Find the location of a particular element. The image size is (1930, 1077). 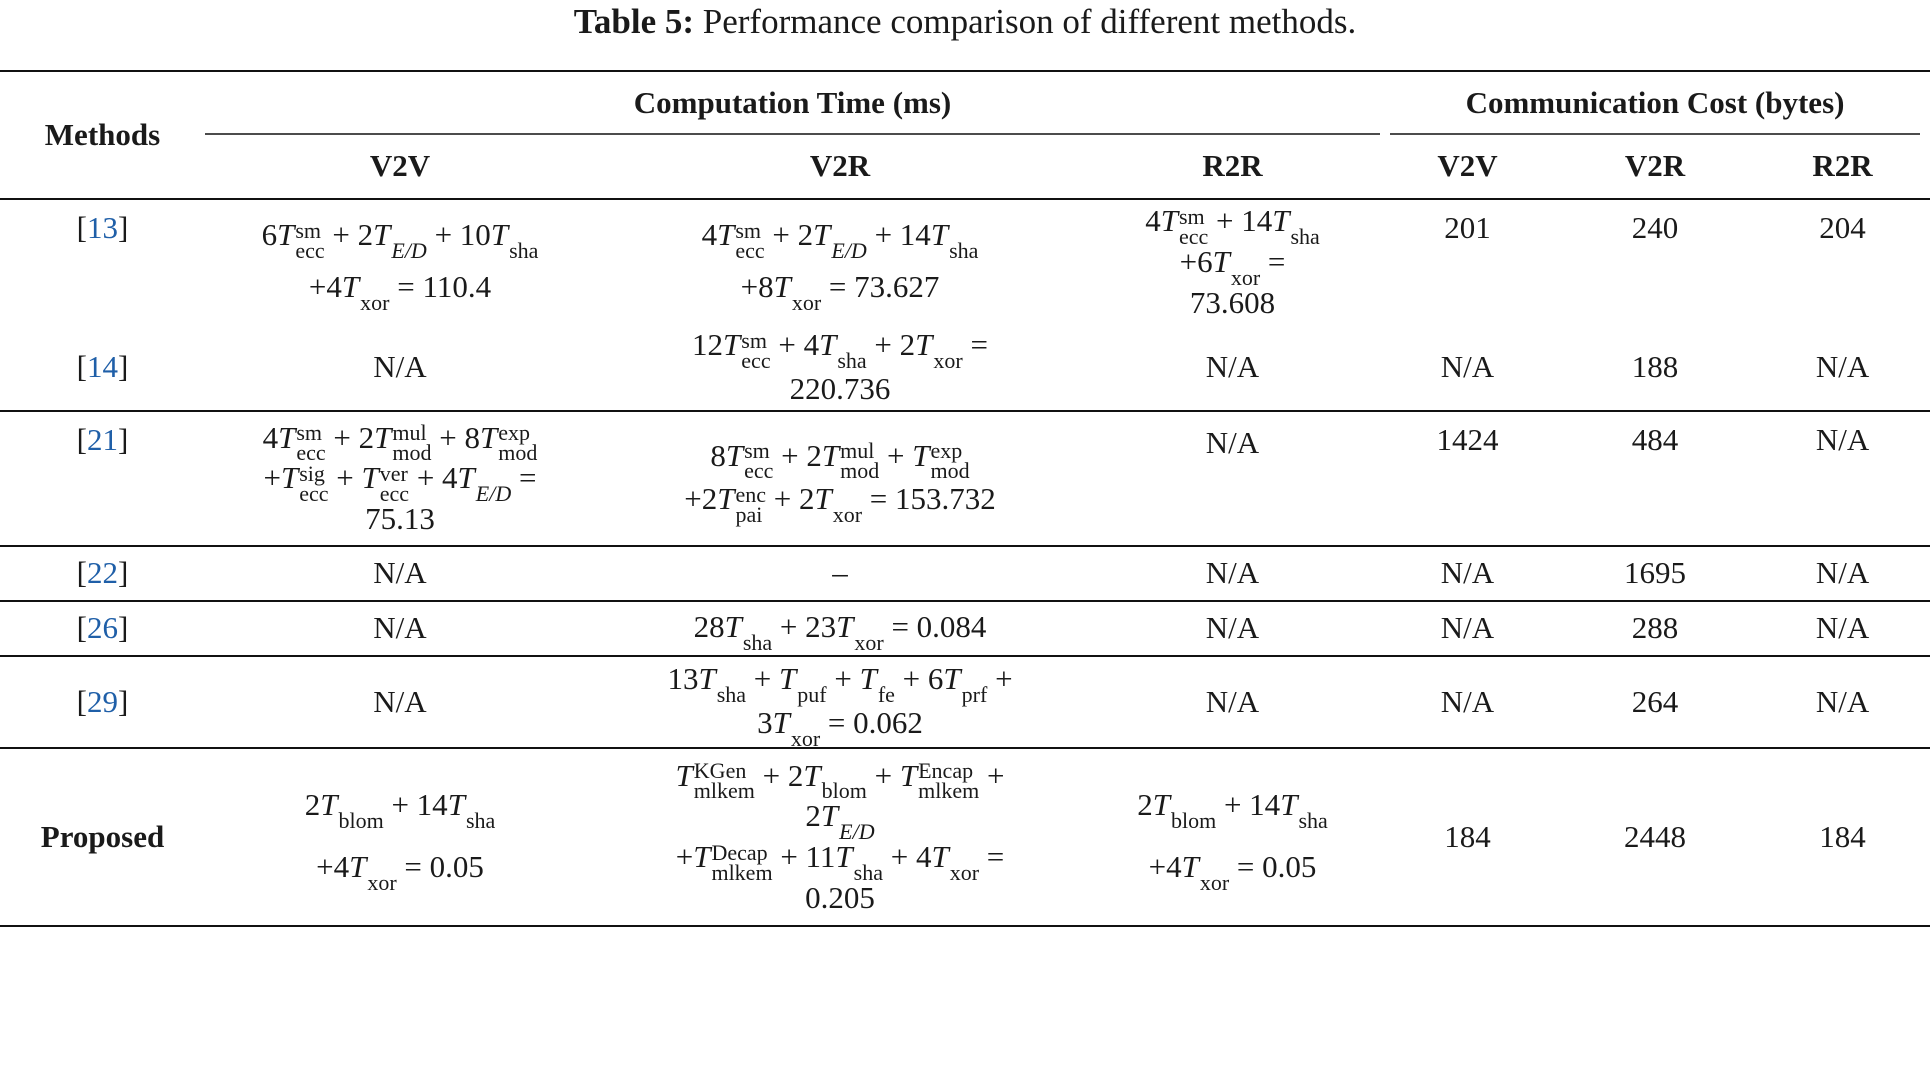

method-cell: [29] is located at coordinates (102, 701).